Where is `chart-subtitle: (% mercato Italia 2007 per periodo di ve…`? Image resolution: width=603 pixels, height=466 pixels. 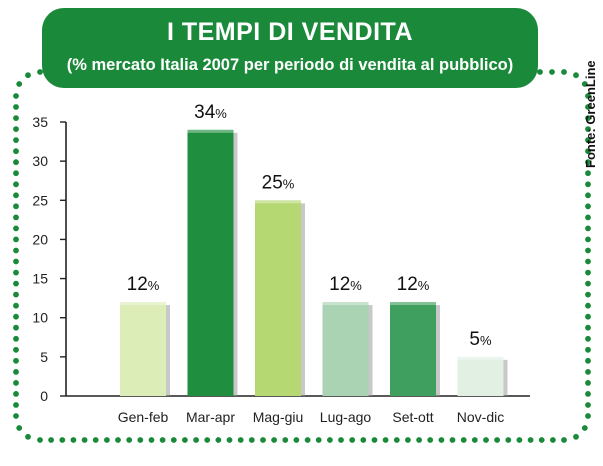
chart-subtitle: (% mercato Italia 2007 per periodo di ve… is located at coordinates (290, 65).